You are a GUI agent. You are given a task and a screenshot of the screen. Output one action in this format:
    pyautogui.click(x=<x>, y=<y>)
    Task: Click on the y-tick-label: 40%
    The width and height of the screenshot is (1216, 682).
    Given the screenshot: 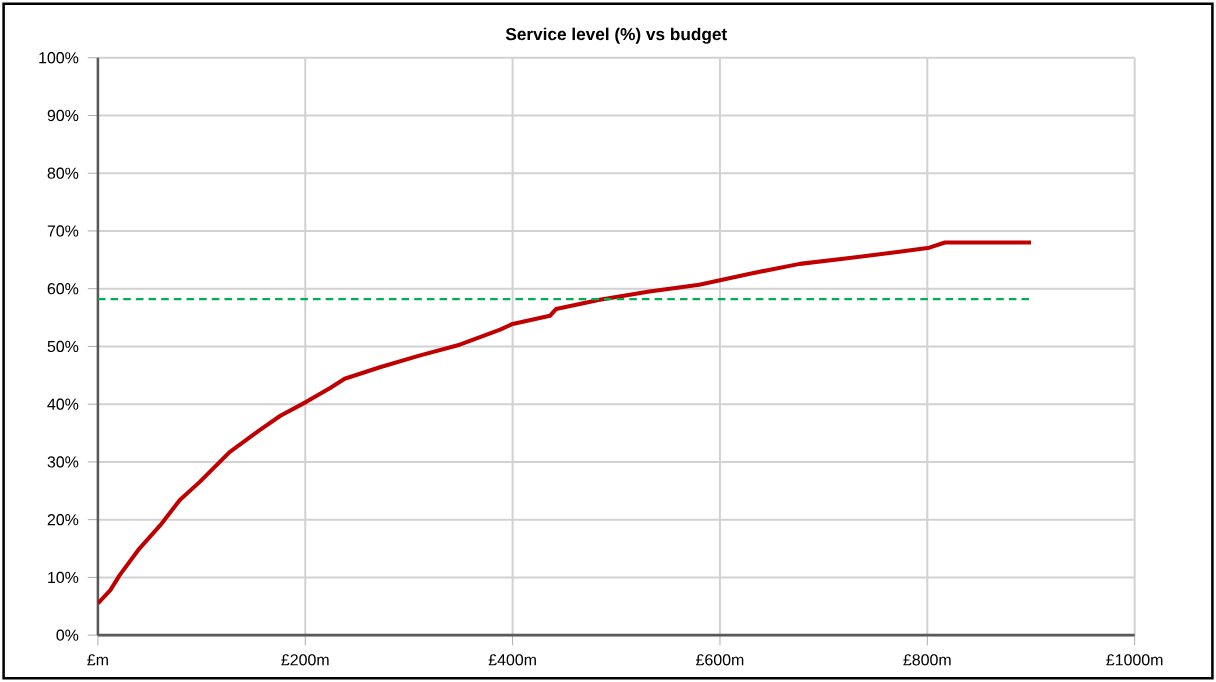 What is the action you would take?
    pyautogui.click(x=63, y=404)
    